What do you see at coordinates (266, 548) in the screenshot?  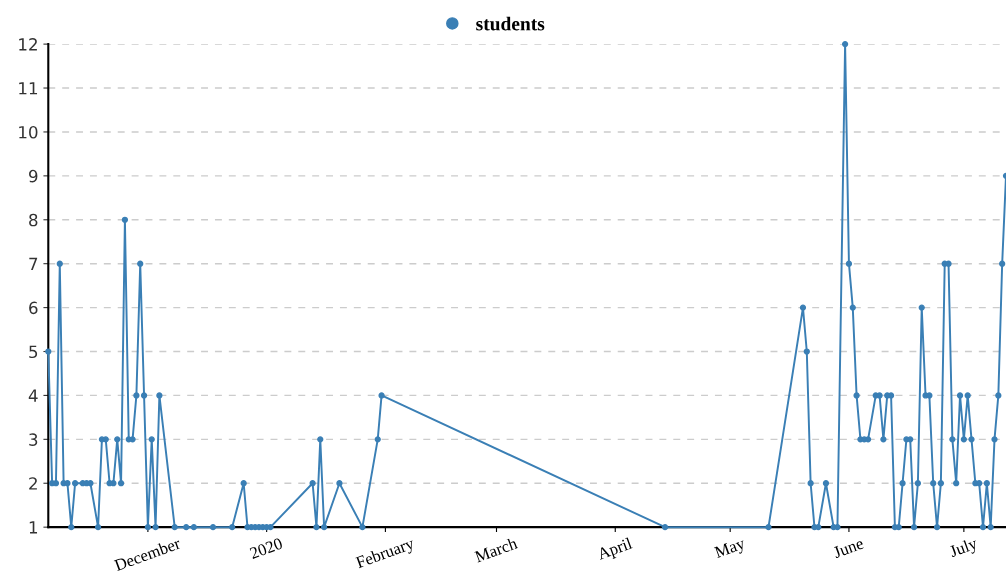 I see `x-tick-label: 2020` at bounding box center [266, 548].